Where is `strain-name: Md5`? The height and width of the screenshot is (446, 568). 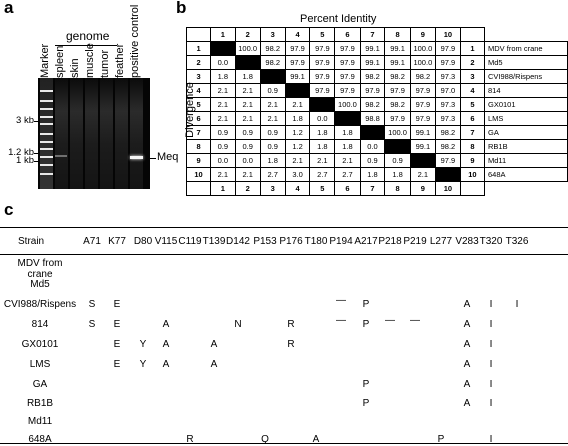
strain-name: Md5 is located at coordinates (525, 62).